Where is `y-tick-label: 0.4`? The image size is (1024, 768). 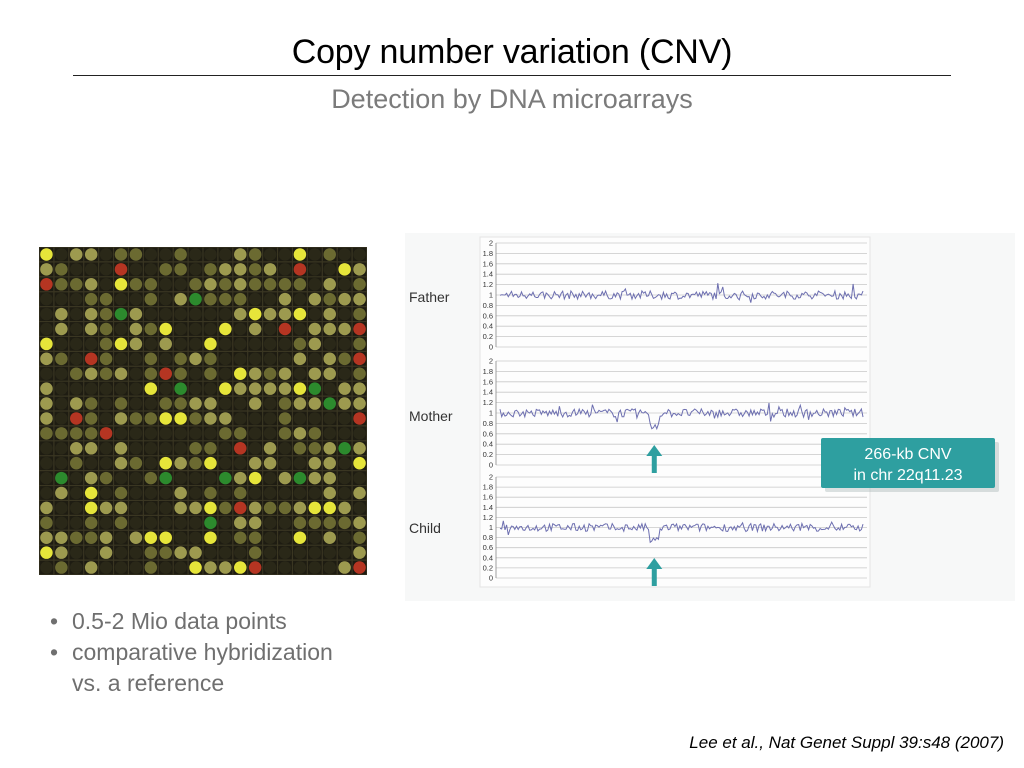 y-tick-label: 0.4 is located at coordinates (488, 444).